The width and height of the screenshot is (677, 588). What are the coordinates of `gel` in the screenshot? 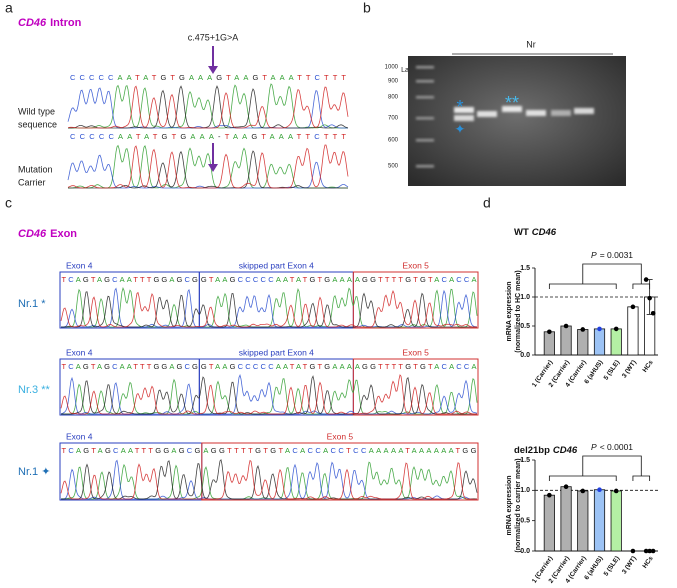 It's located at (517, 121).